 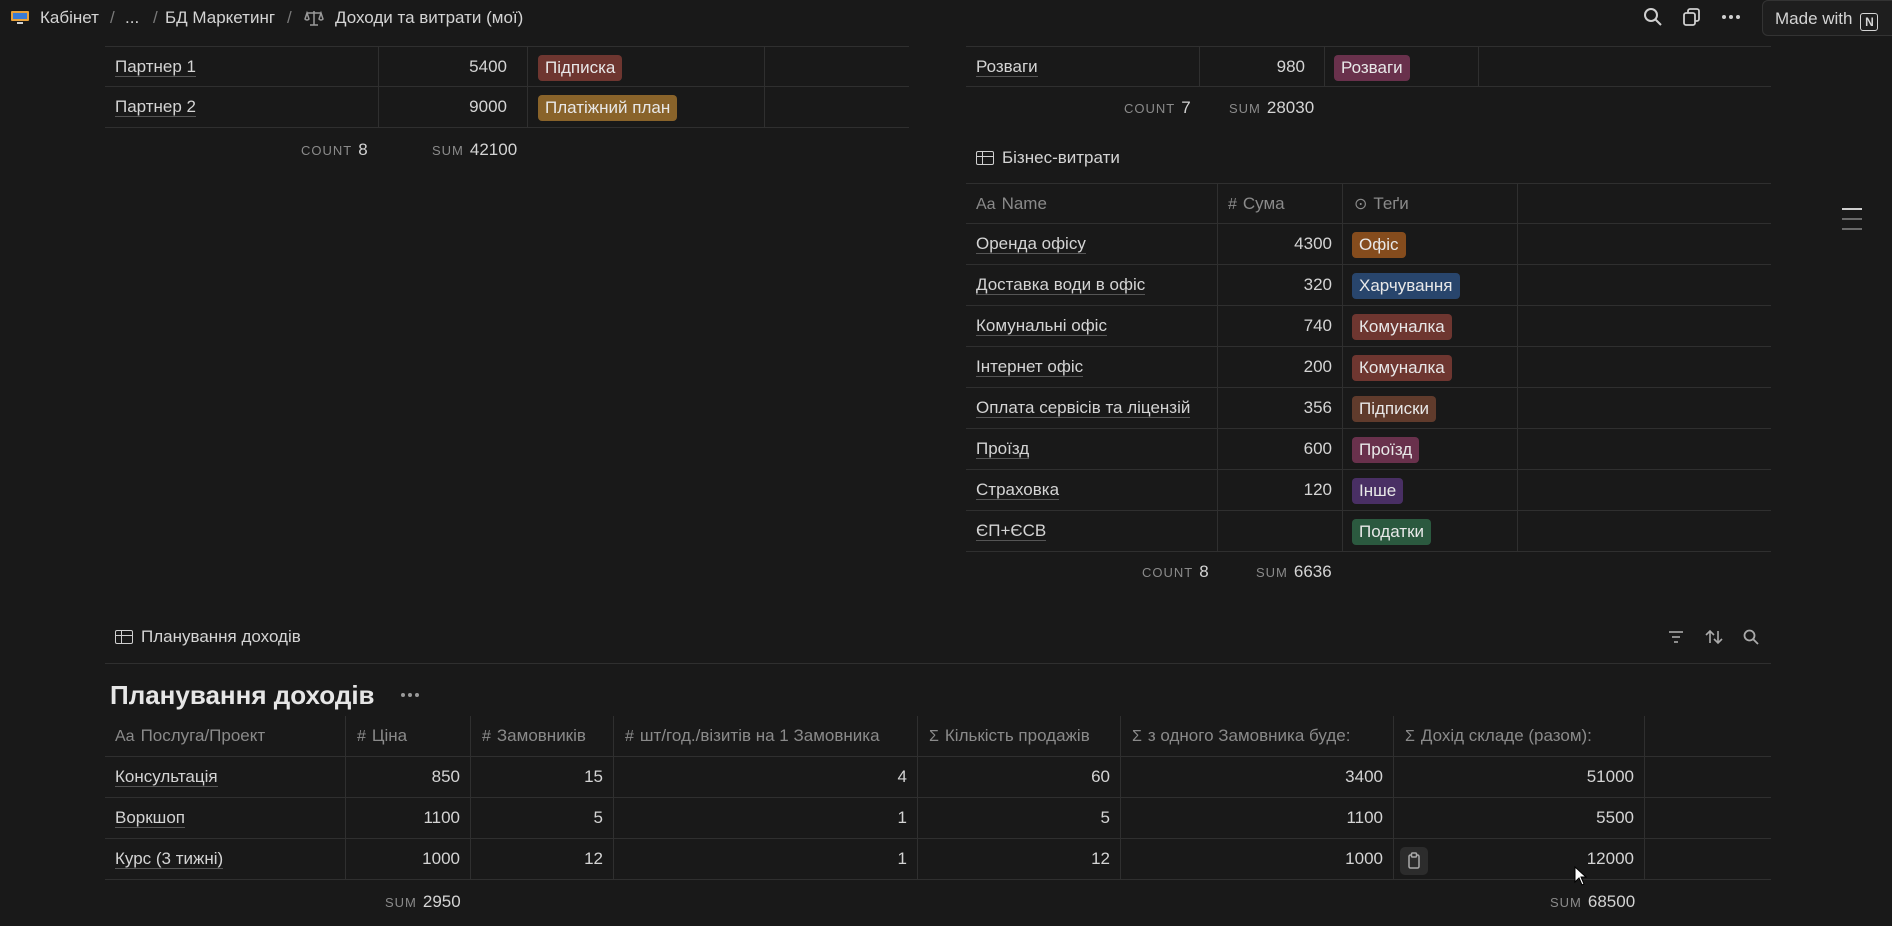 What do you see at coordinates (1294, 571) in the screenshot?
I see `sum-footer: SUM 6636` at bounding box center [1294, 571].